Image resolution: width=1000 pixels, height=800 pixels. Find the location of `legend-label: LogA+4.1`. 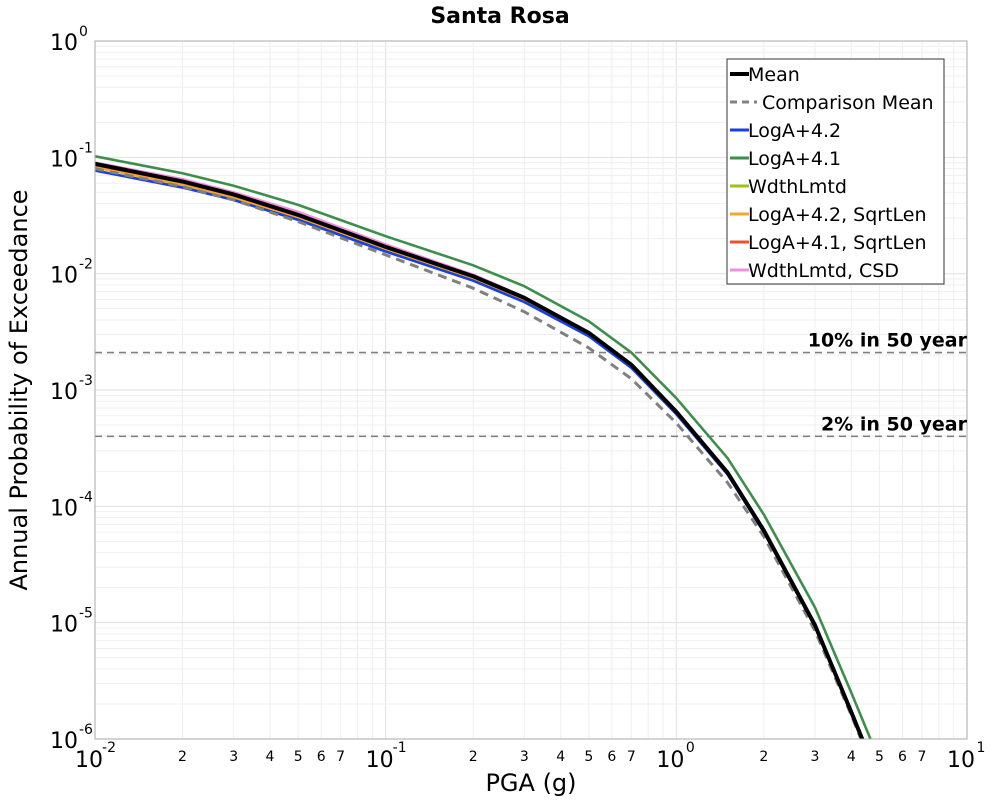

legend-label: LogA+4.1 is located at coordinates (794, 159).